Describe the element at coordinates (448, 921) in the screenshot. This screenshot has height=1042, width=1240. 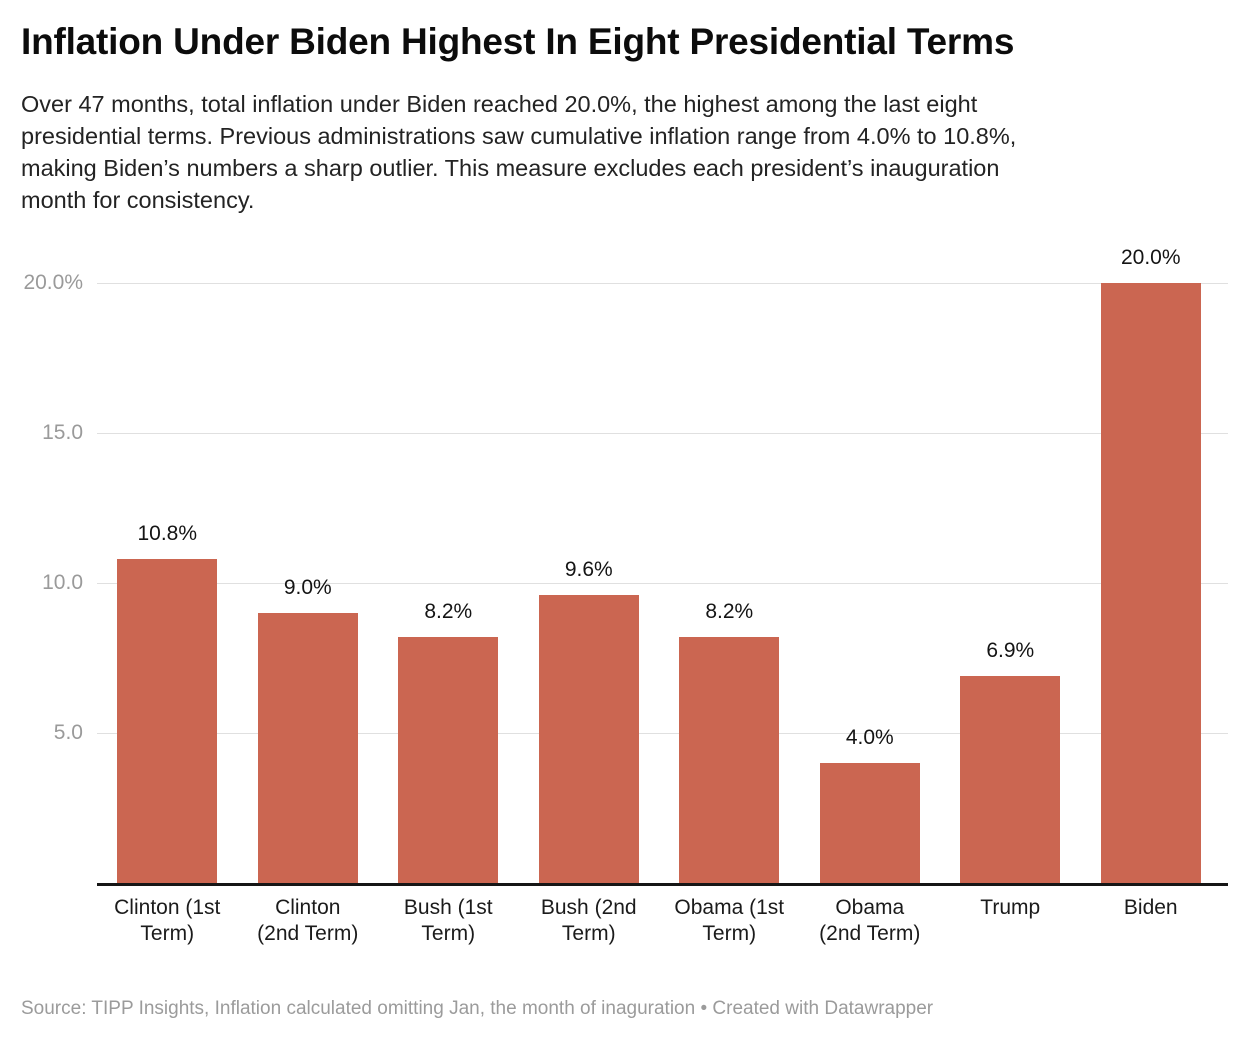
I see `x-axis-label: Bush (1st Term)` at that location.